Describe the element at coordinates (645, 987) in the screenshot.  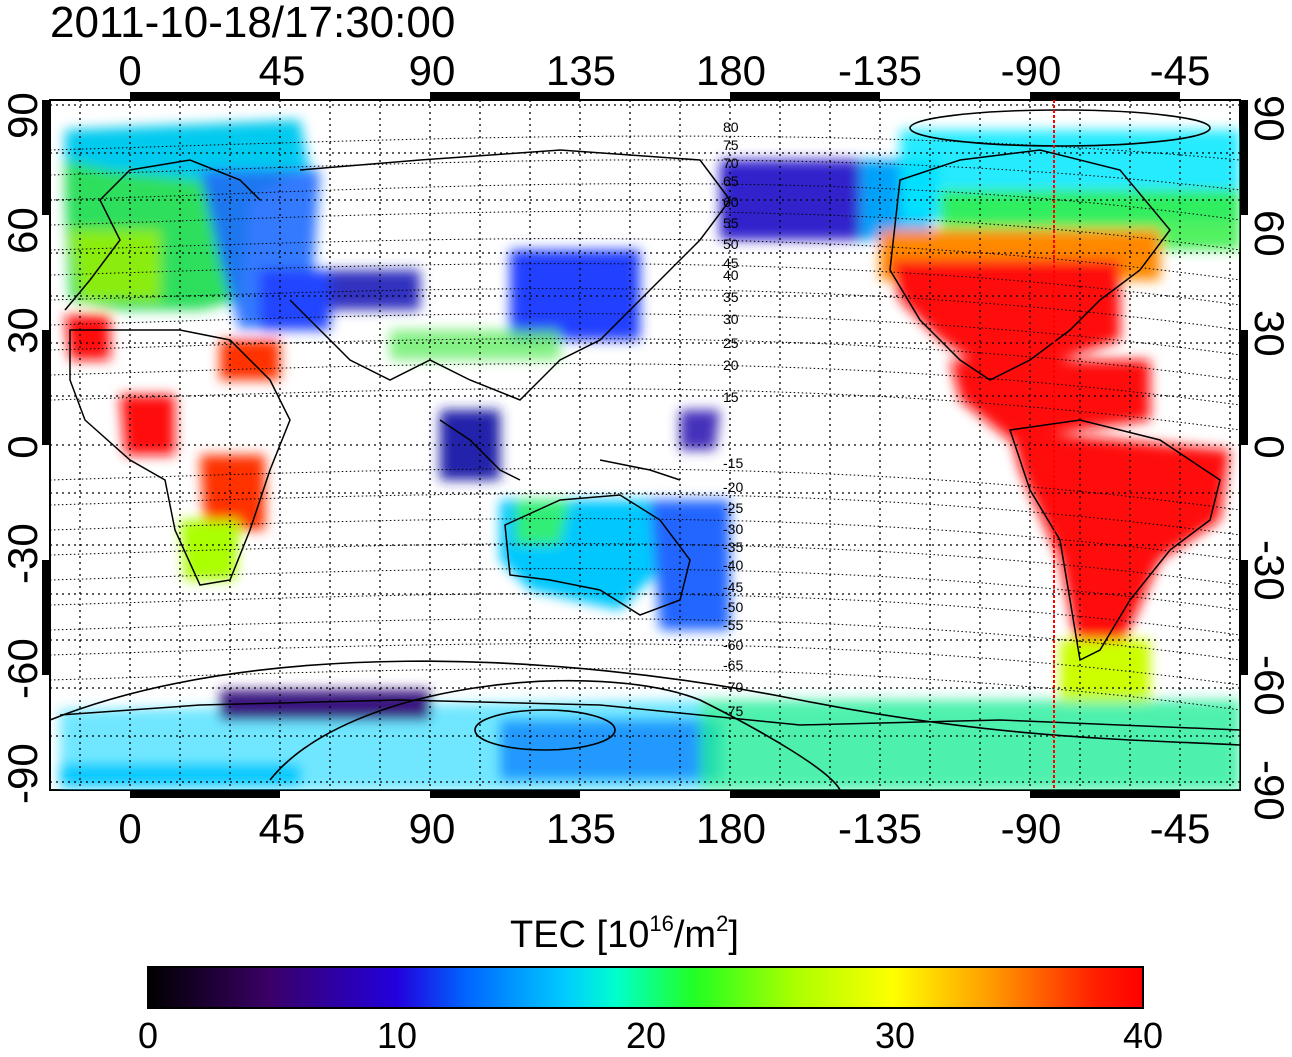
I see `colorbar` at that location.